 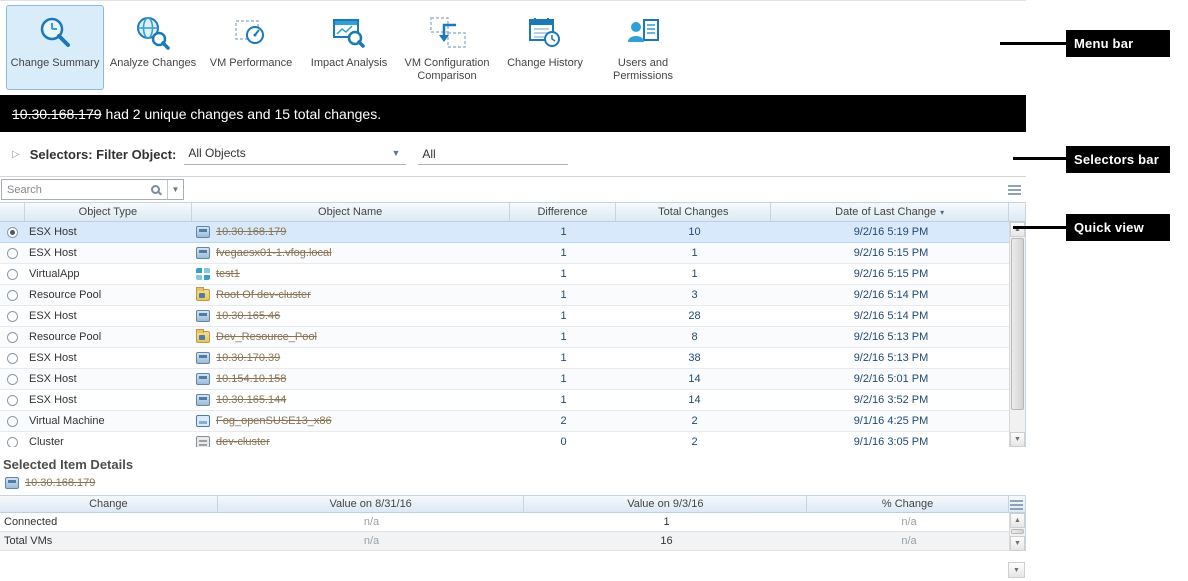 I want to click on column-header-difference: Difference, so click(x=563, y=212).